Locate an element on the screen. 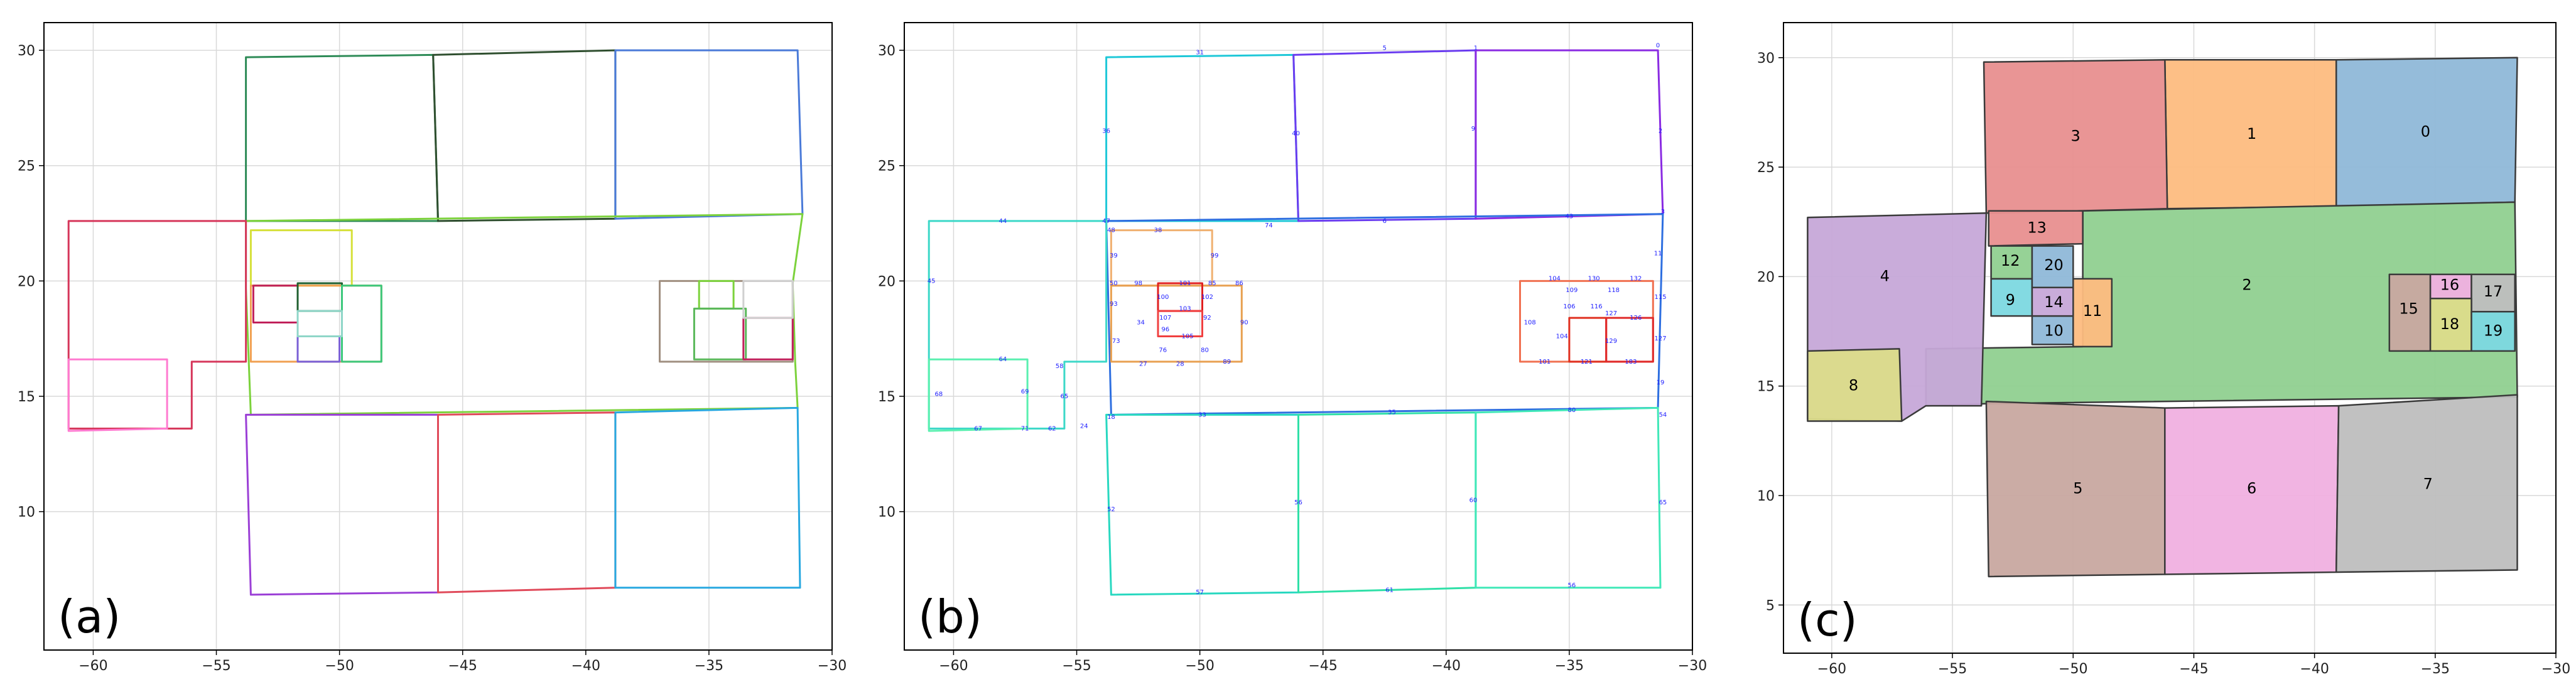  vertex-id-label: 183 is located at coordinates (1631, 362).